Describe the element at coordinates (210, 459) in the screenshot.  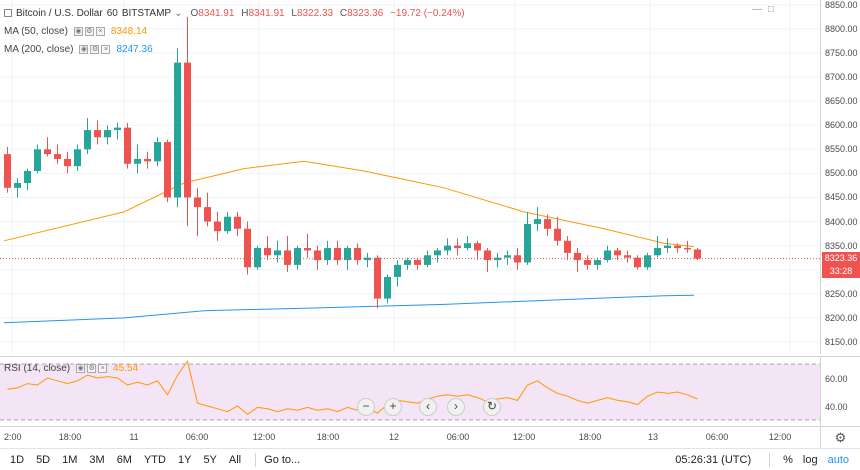
I see `range-button-5y: 5Y` at that location.